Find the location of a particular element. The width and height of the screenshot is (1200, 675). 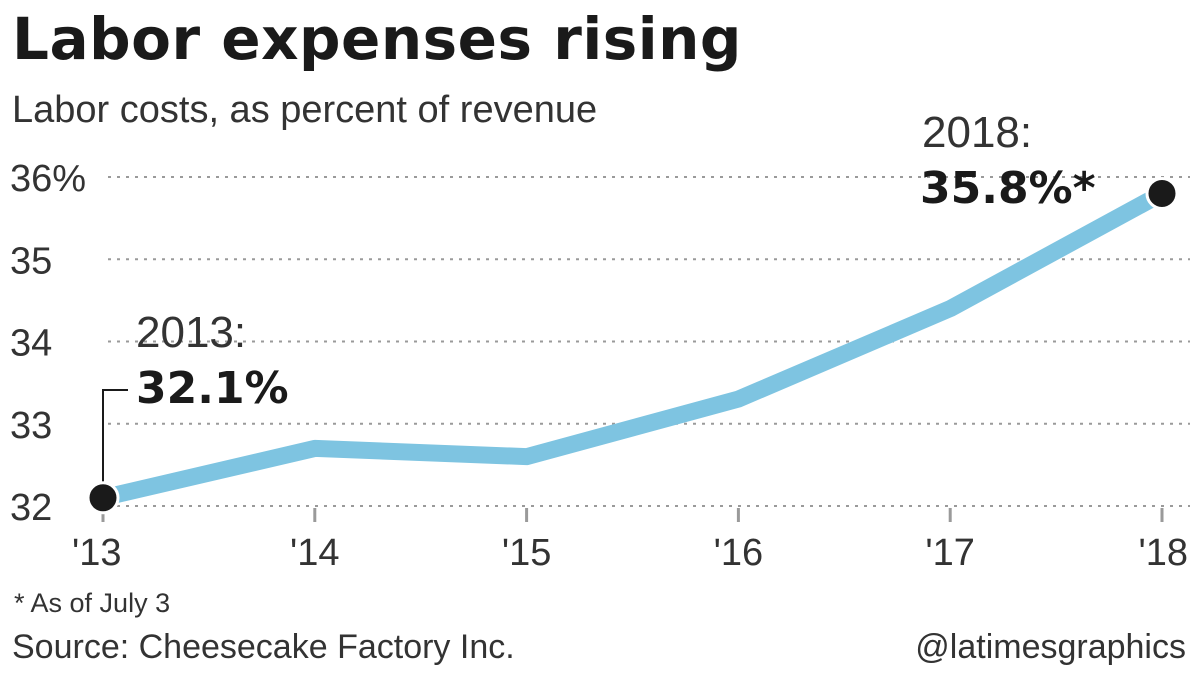

y-tick-label: 33 is located at coordinates (31, 426).